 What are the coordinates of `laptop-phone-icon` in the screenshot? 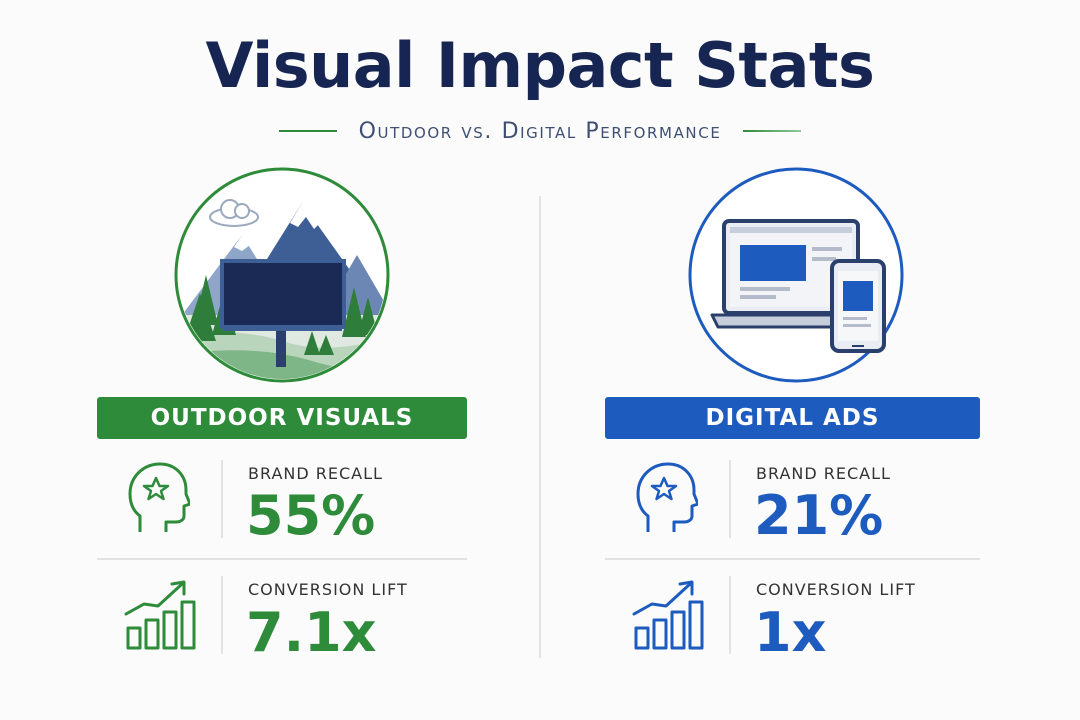 It's located at (796, 275).